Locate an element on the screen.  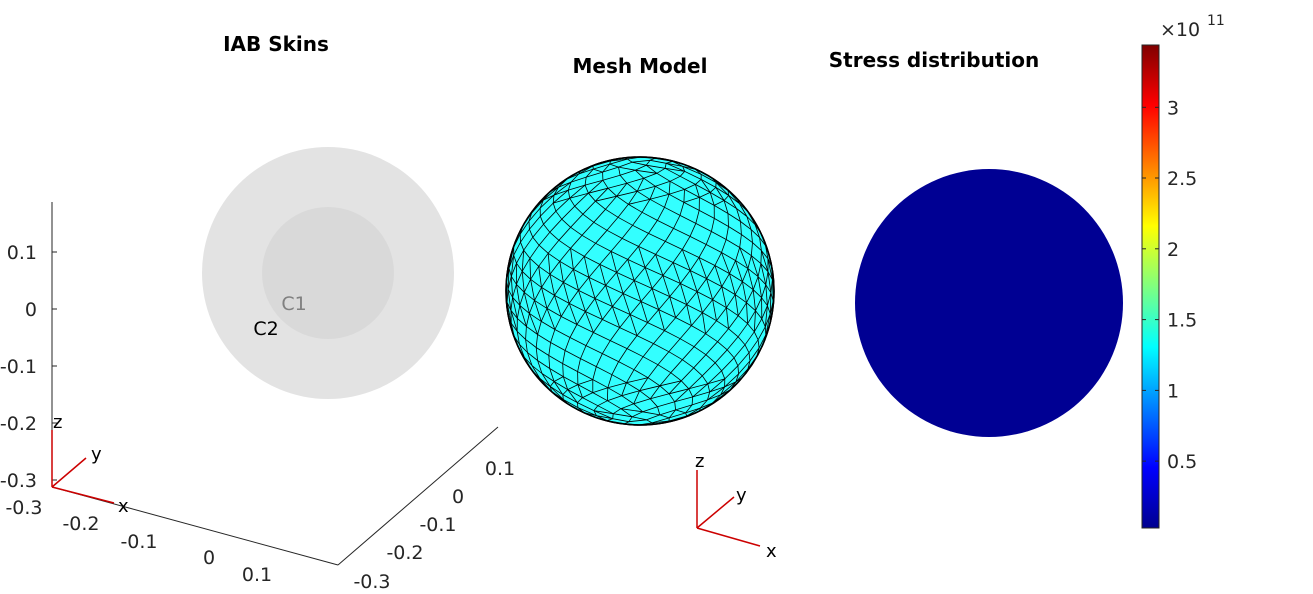
z-axis-ticks: 0.1 0 -0.1 -0.2 -0.3 is located at coordinates (28, 367).